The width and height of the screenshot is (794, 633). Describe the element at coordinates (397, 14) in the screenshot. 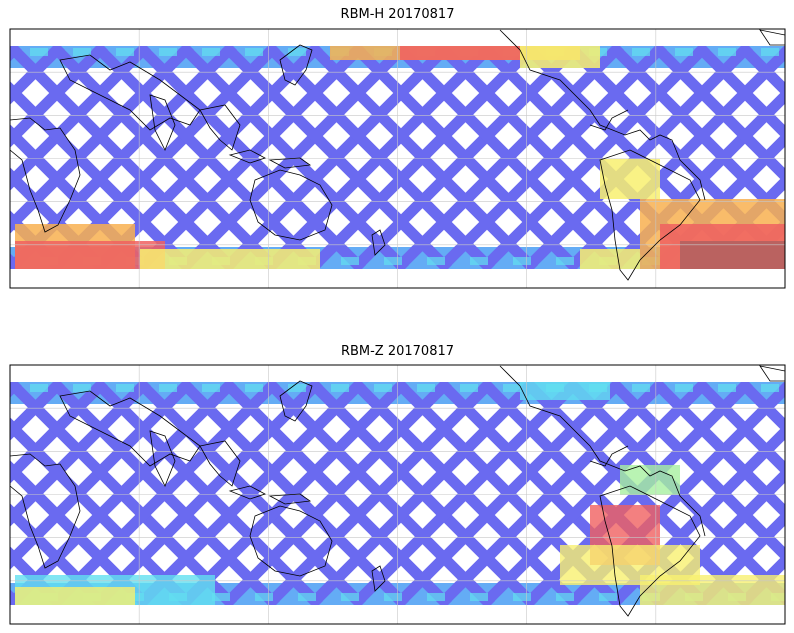

I see `panel-title-top: RBM-H 20170817` at that location.